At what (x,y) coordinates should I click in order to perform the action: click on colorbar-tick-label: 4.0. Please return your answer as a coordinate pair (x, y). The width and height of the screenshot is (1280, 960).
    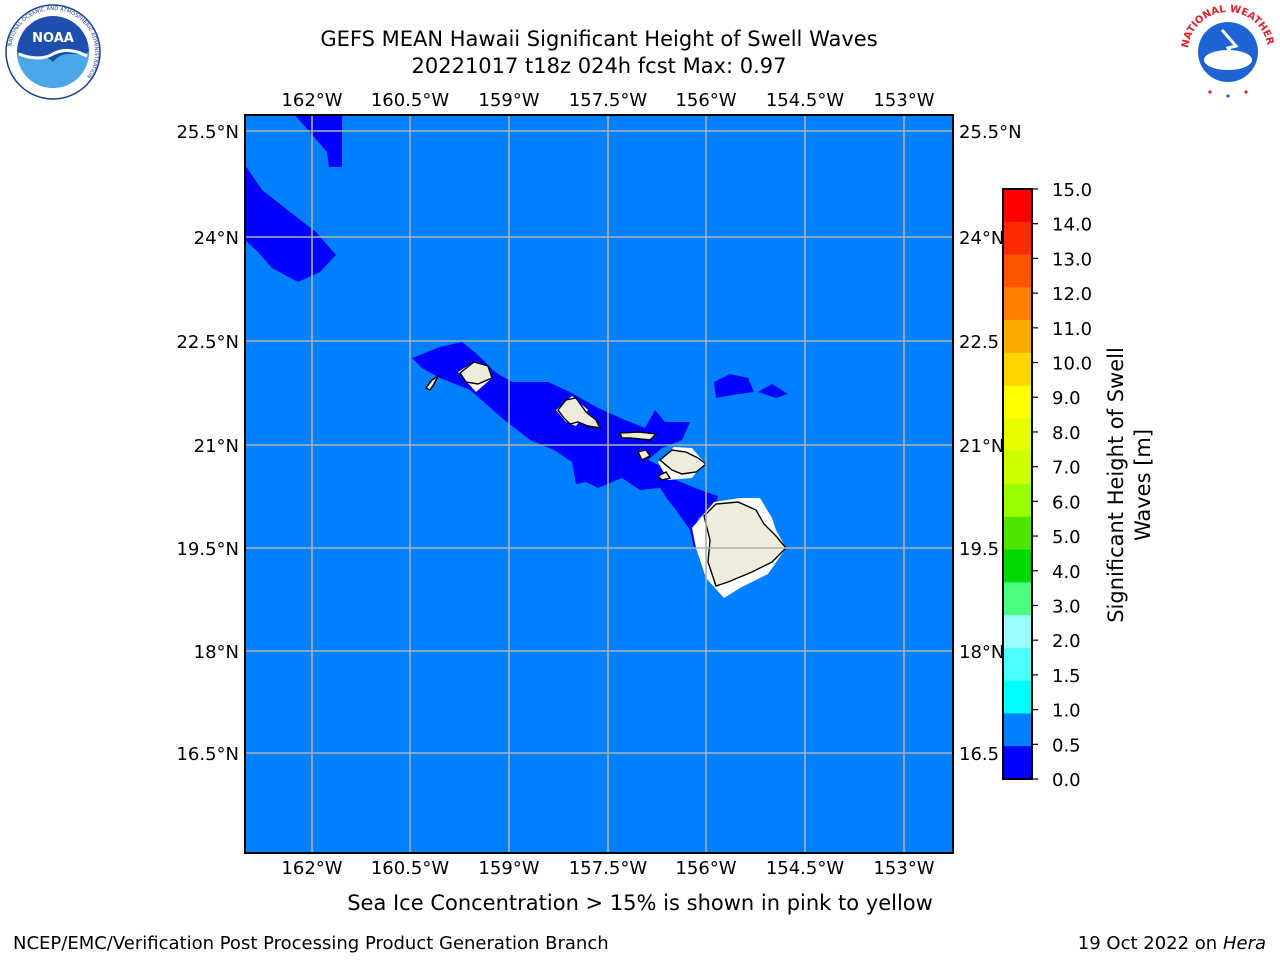
    Looking at the image, I should click on (1066, 572).